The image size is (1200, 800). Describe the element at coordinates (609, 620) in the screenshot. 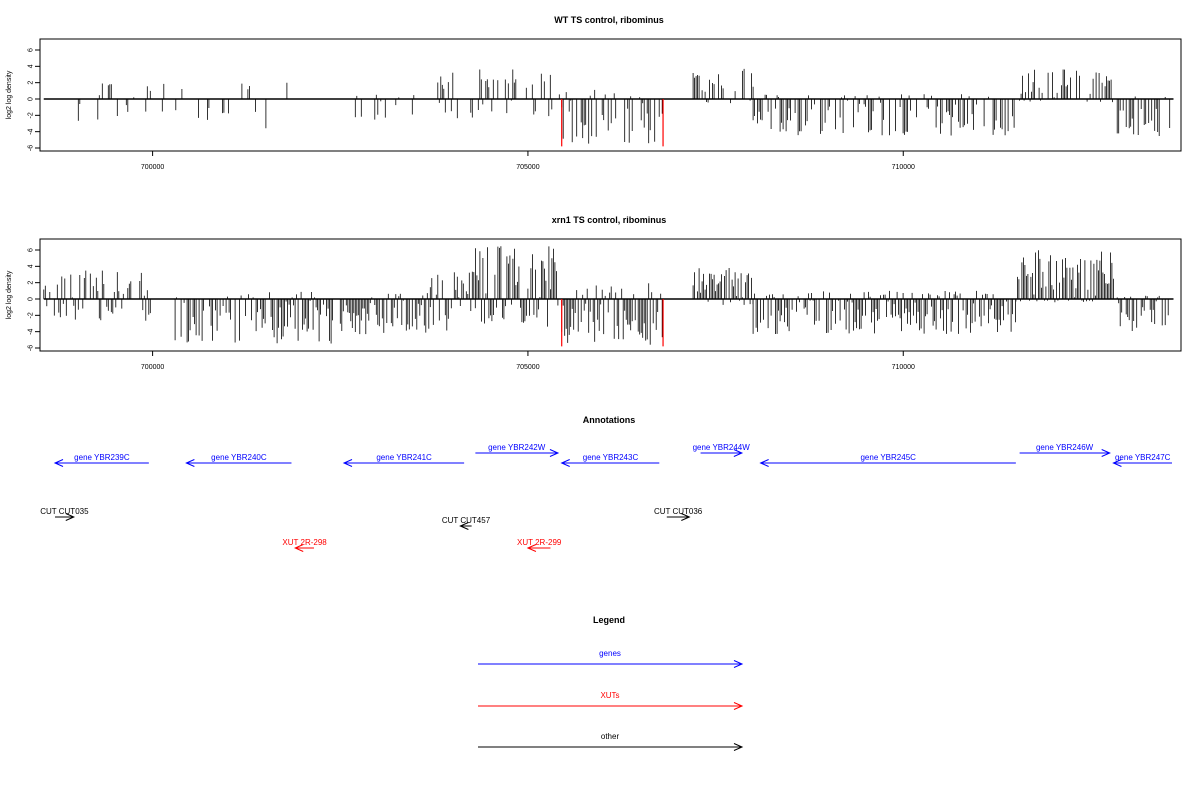

I see `legend-title: Legend` at that location.